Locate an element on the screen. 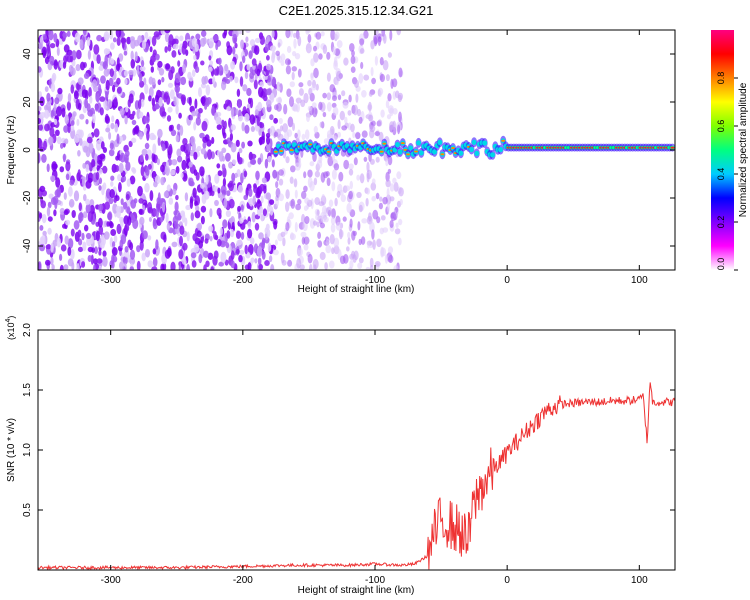 The image size is (750, 600). snr-scale-label: (x104) is located at coordinates (10, 328).